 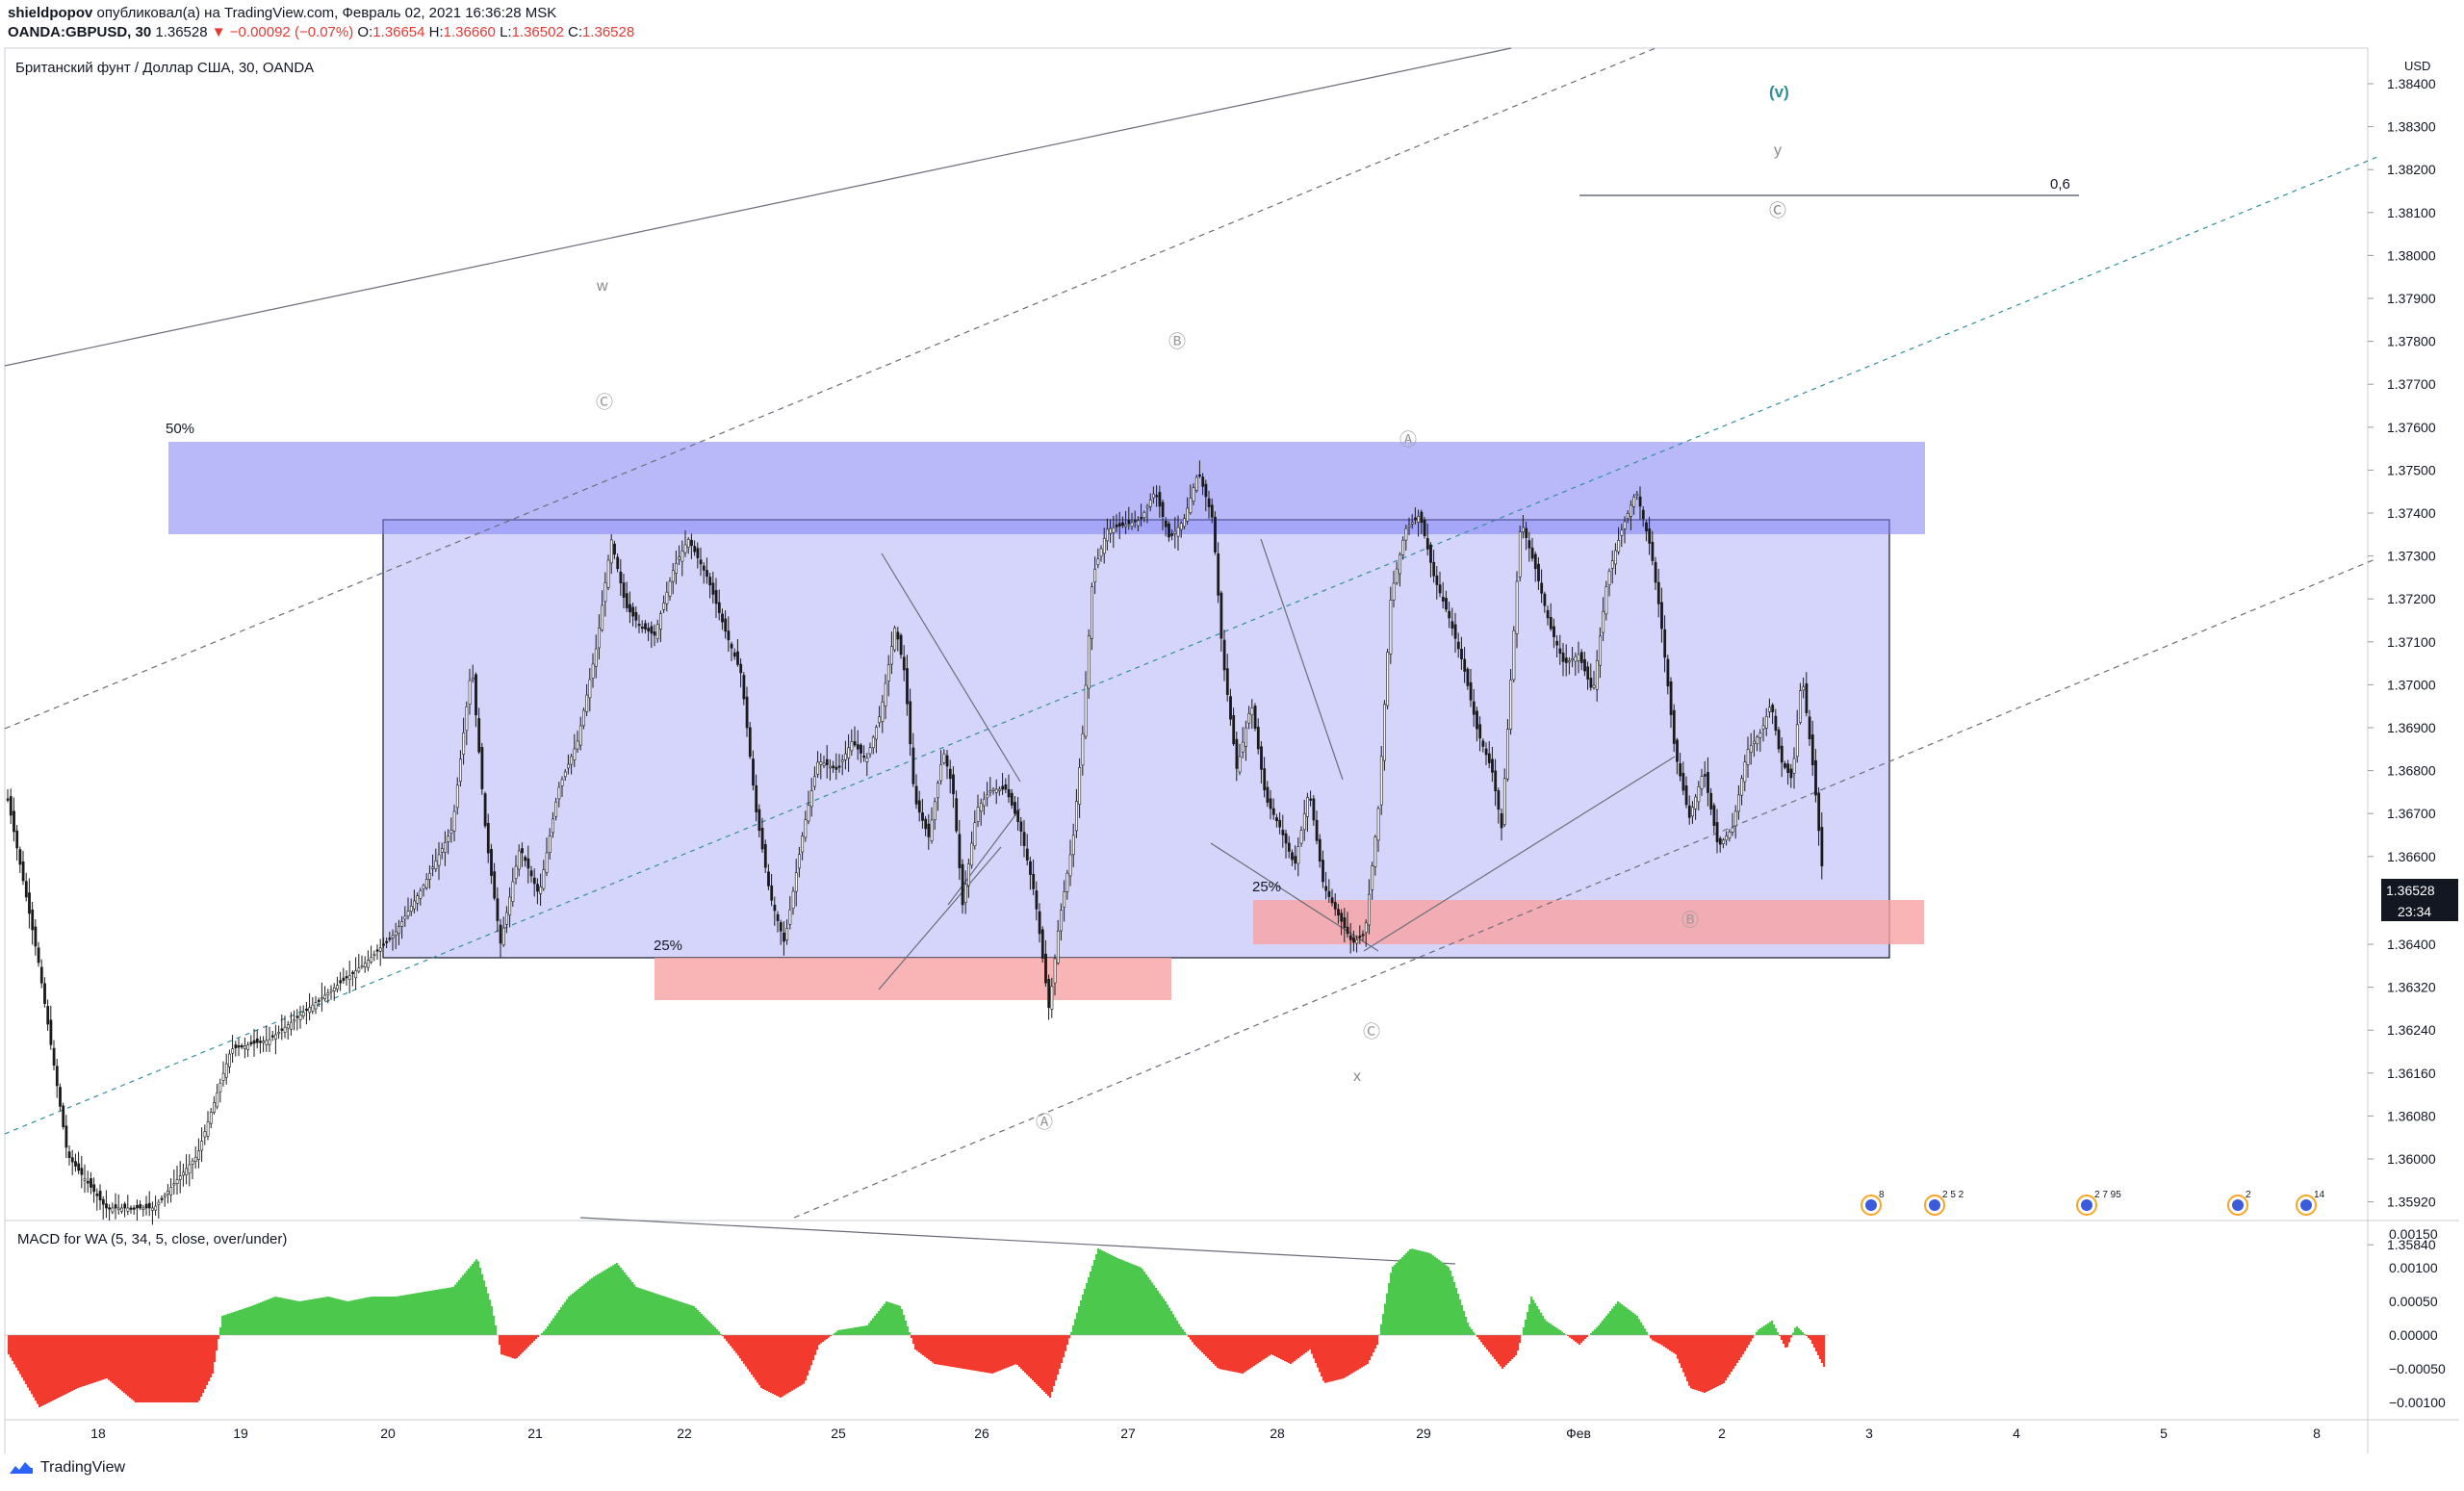 What do you see at coordinates (2239, 1203) in the screenshot?
I see `event-badge: 2` at bounding box center [2239, 1203].